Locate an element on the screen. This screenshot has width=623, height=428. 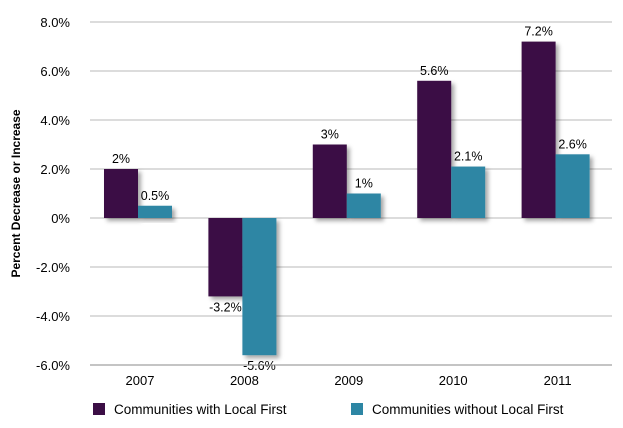
bar-without-local-first-2010 is located at coordinates (468, 192).